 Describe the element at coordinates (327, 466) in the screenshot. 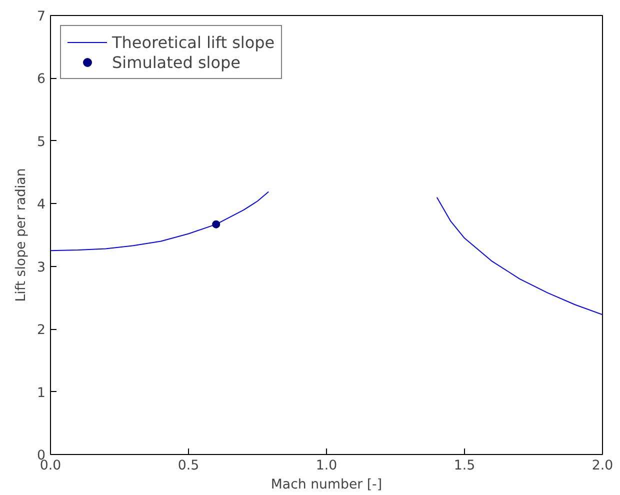

I see `x-tick-label: 1.0` at that location.